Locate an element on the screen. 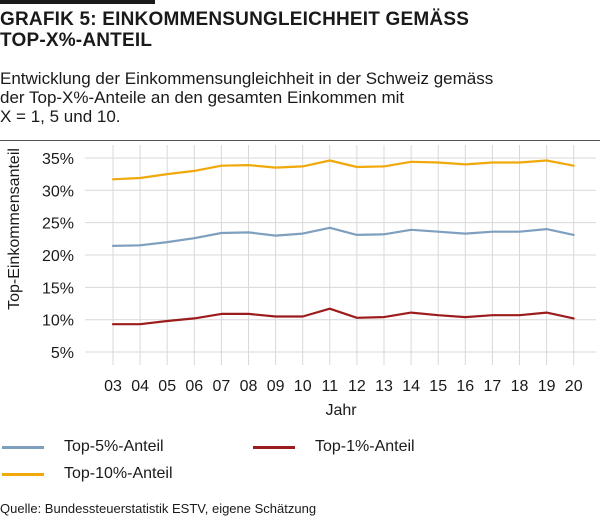 This screenshot has width=600, height=519. header-divider is located at coordinates (300, 140).